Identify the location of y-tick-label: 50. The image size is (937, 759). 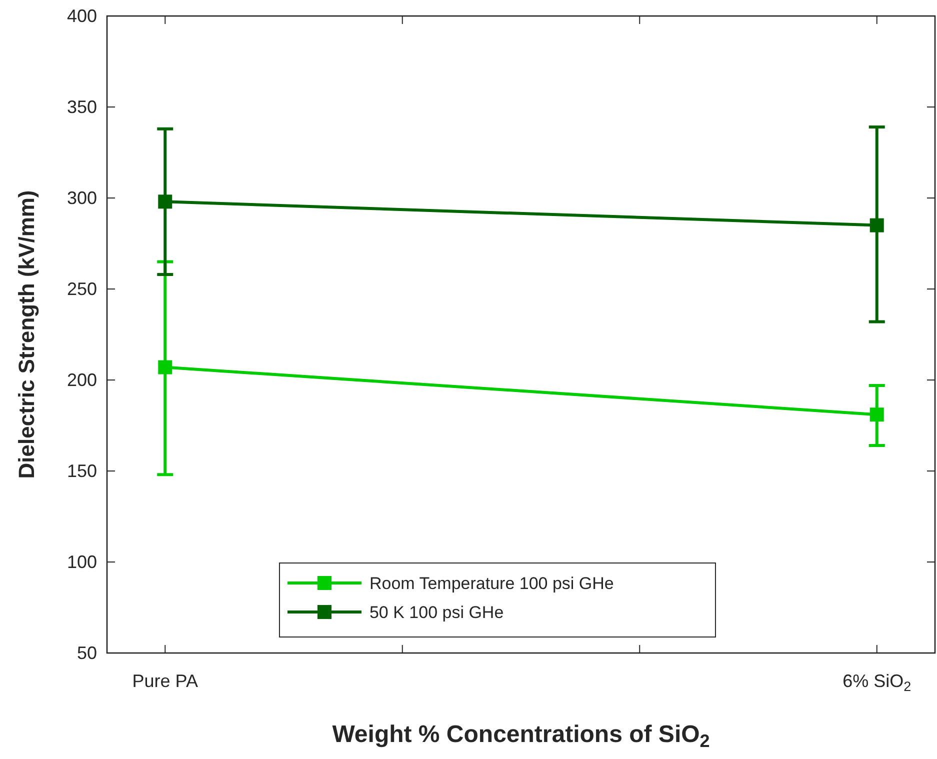
(86, 653).